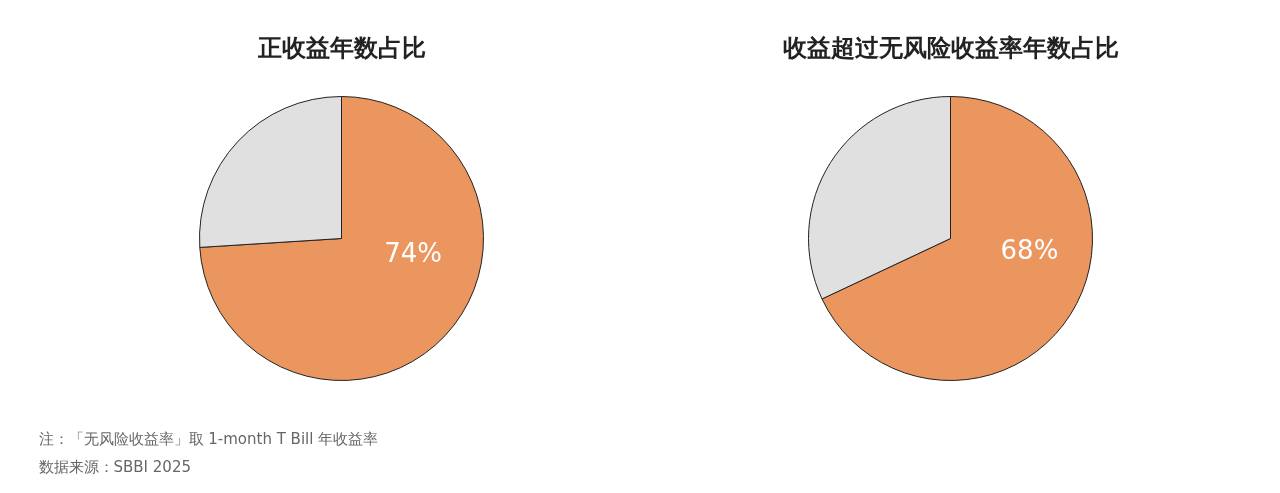 The width and height of the screenshot is (1280, 493). What do you see at coordinates (1029, 249) in the screenshot?
I see `data-label: 68%` at bounding box center [1029, 249].